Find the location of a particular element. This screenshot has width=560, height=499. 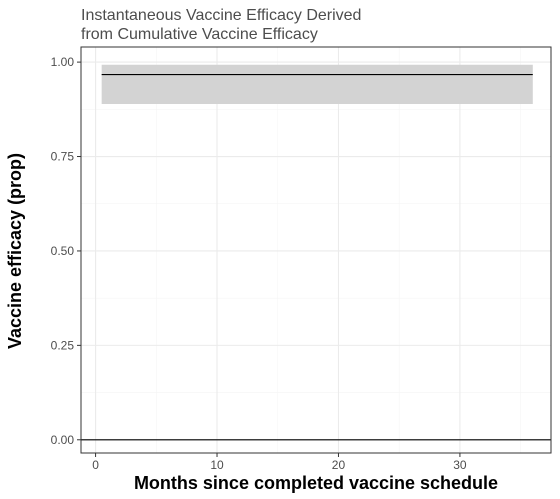

y-tick-label: 0.25 is located at coordinates (63, 345).